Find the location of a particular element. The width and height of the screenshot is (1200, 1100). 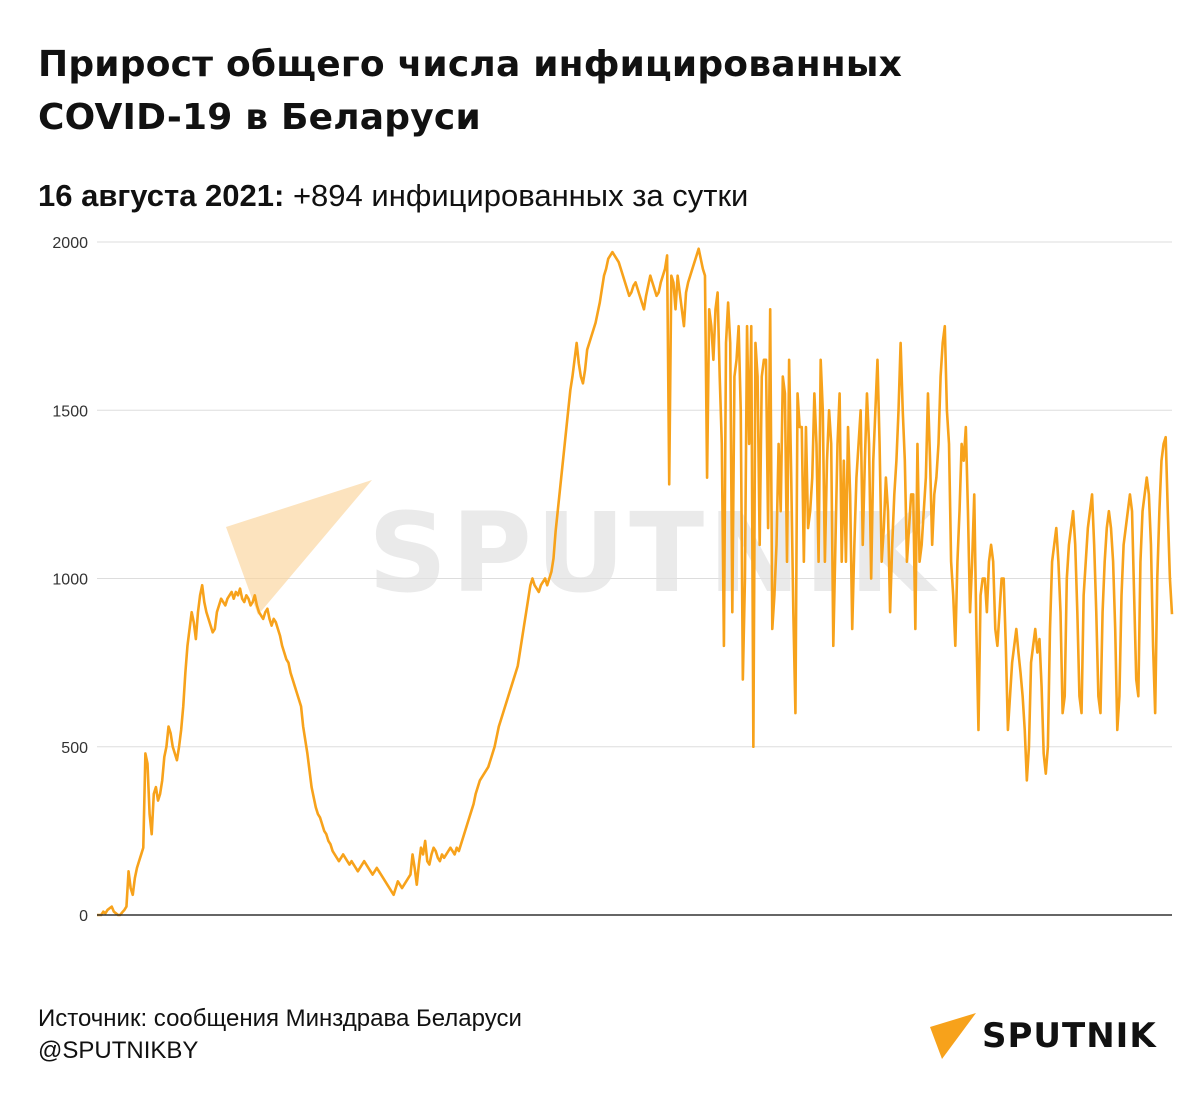

y-tick-label: 0 is located at coordinates (83, 916).